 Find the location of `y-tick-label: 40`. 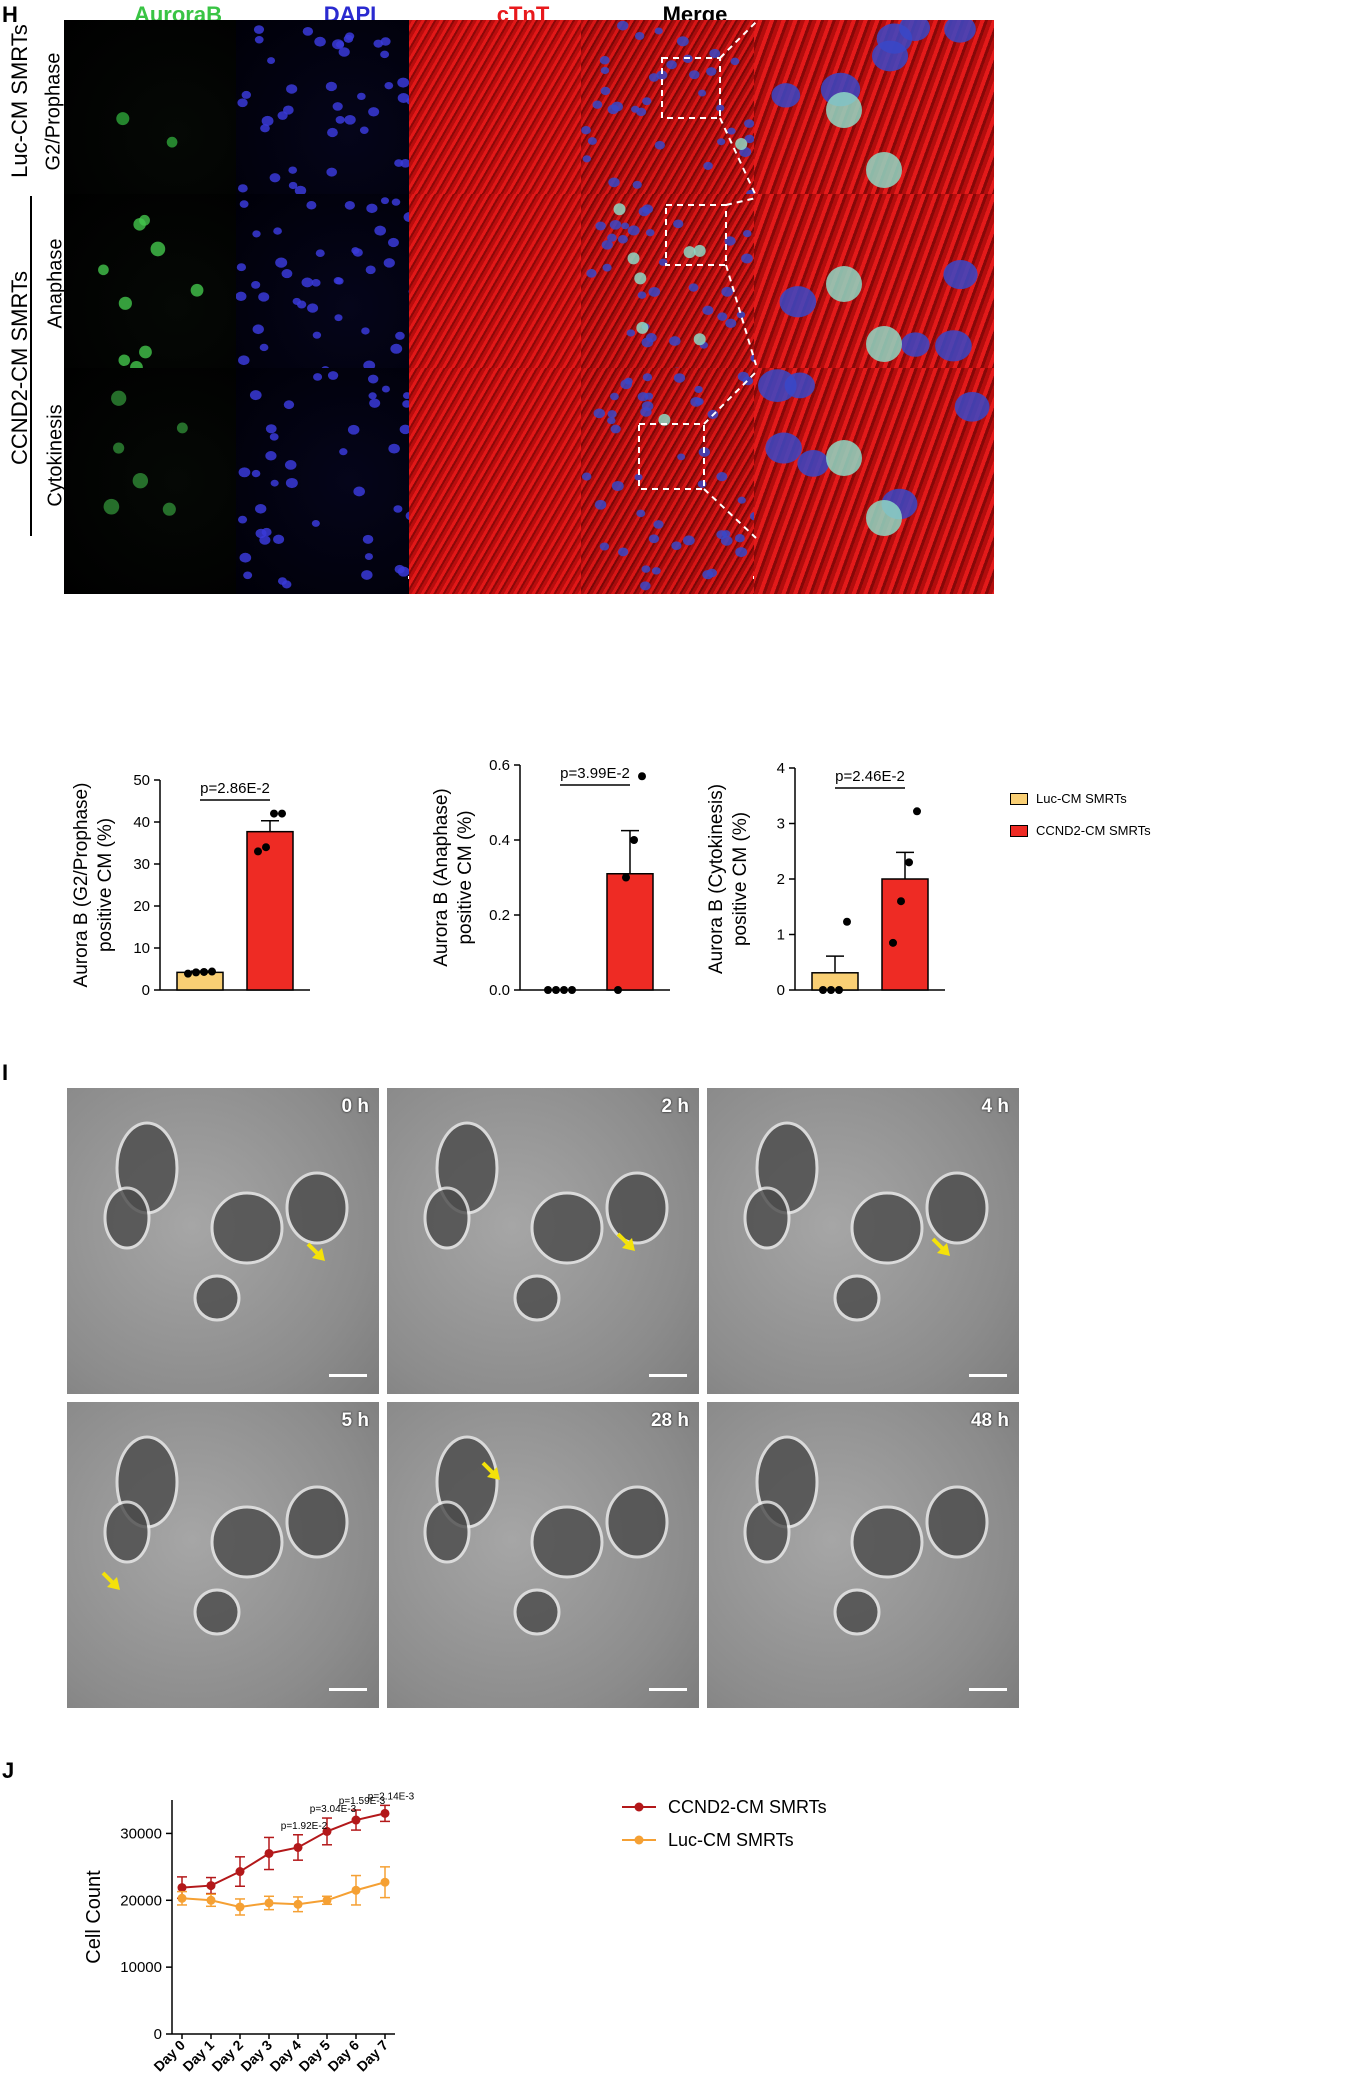

y-tick-label: 40 is located at coordinates (141, 822).